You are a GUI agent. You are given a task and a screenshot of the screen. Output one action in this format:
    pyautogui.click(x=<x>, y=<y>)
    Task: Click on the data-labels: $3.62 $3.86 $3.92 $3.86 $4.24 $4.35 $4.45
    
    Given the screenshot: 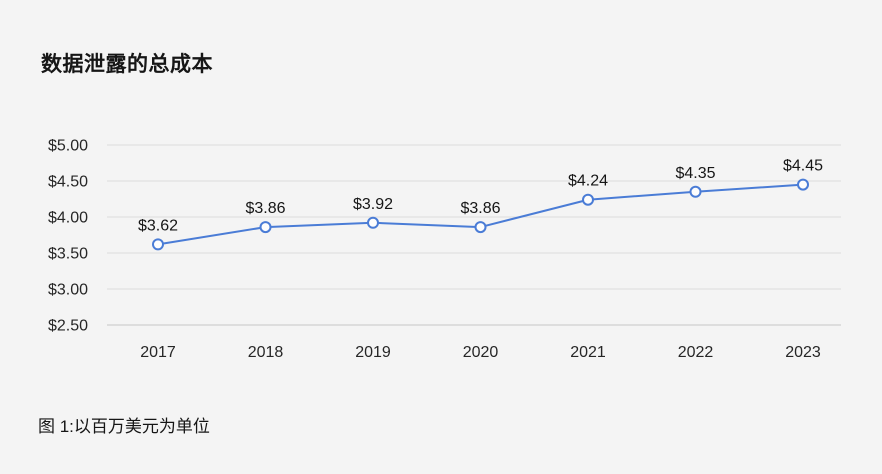 What is the action you would take?
    pyautogui.click(x=480, y=196)
    